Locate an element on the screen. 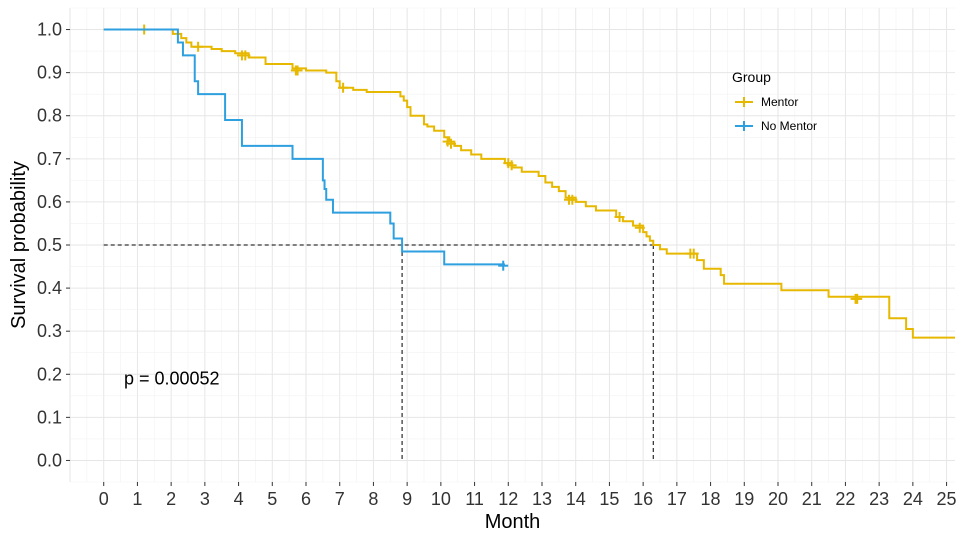  legend-item: No Mentor is located at coordinates (776, 126).